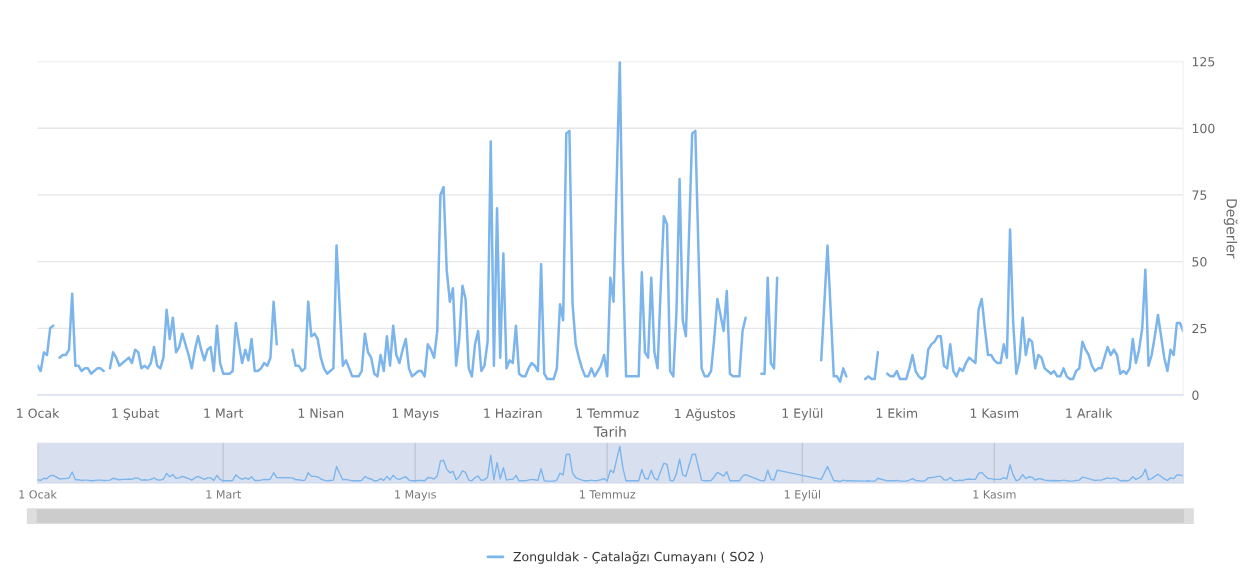 This screenshot has height=575, width=1252. I want to click on x-tick-label: 1 Ağustos, so click(705, 414).